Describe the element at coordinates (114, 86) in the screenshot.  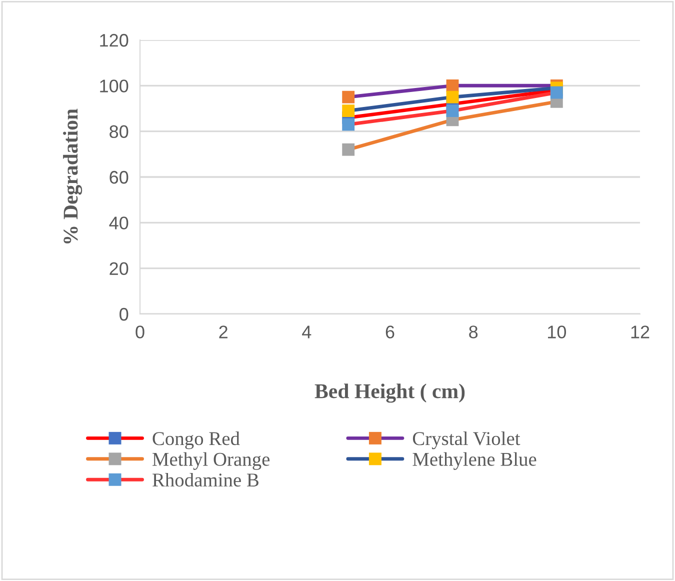
I see `y-tick-label: 100` at that location.